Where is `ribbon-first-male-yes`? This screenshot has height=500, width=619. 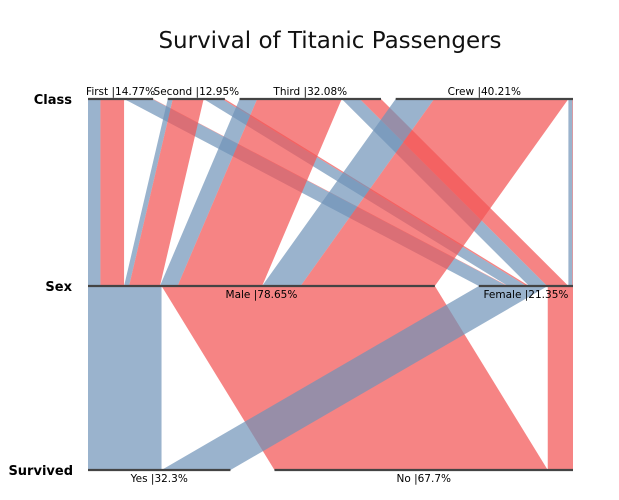
ribbon-first-male-yes is located at coordinates (94, 192).